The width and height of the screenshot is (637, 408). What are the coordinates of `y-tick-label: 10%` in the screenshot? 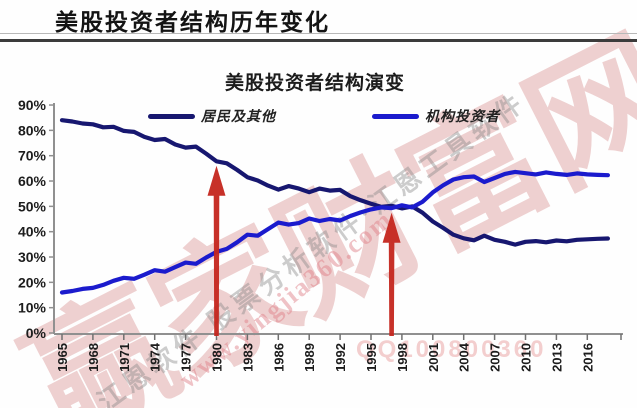 It's located at (32, 308).